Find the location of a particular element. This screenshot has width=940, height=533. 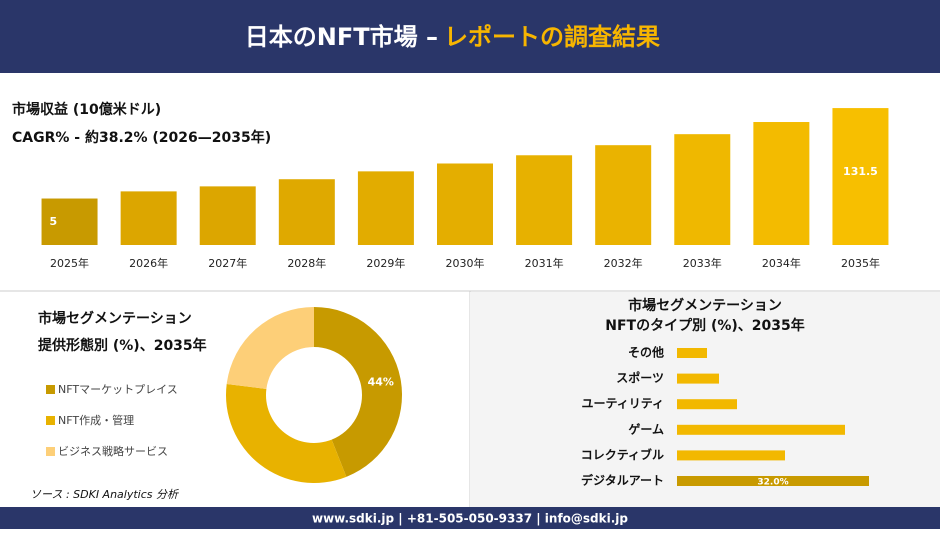

x-tick-label: 2025年 is located at coordinates (69, 263).